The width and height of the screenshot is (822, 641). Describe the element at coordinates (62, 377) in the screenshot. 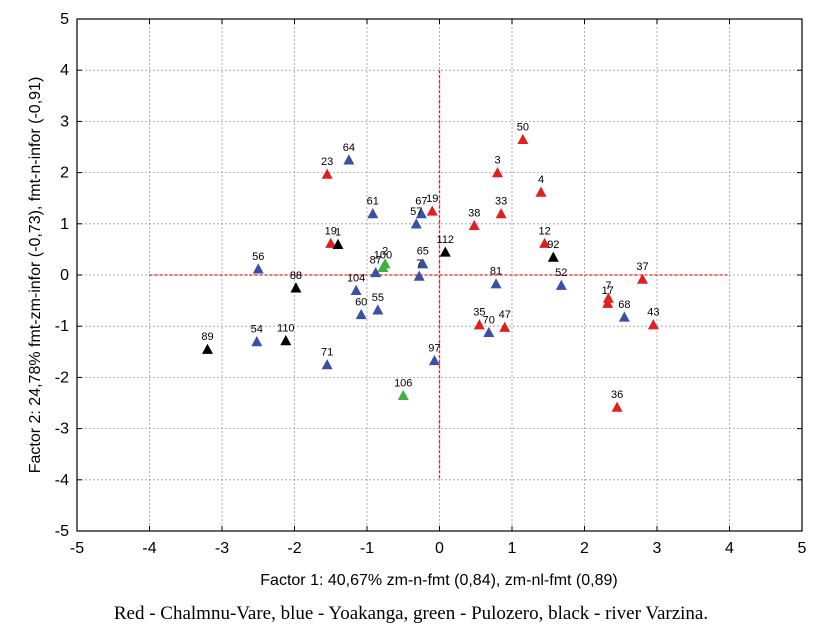

I see `y-tick-label: -2` at that location.